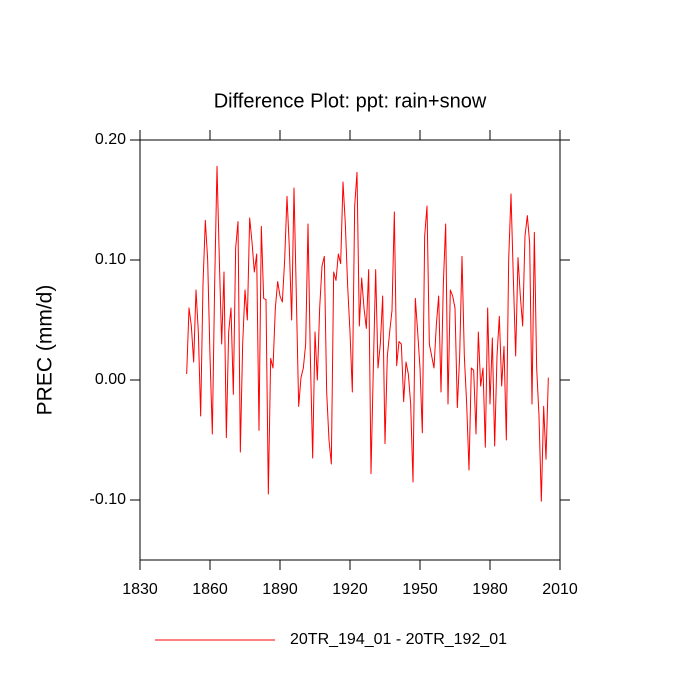  Describe the element at coordinates (110, 139) in the screenshot. I see `y-tick-label: 0.20` at that location.